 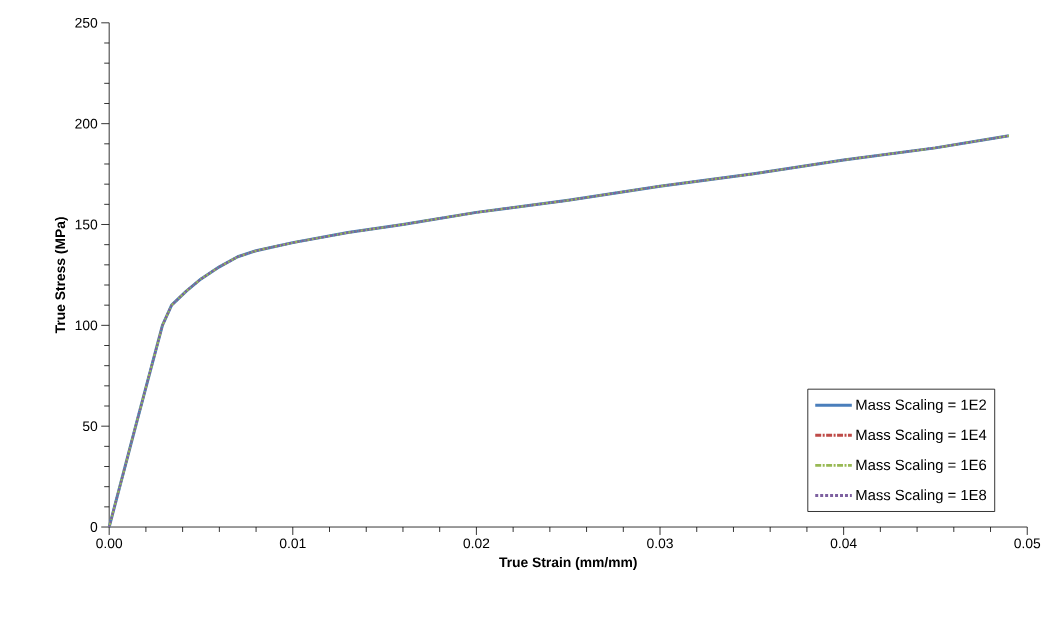 What do you see at coordinates (292, 543) in the screenshot?
I see `x-tick-label: 0.01` at bounding box center [292, 543].